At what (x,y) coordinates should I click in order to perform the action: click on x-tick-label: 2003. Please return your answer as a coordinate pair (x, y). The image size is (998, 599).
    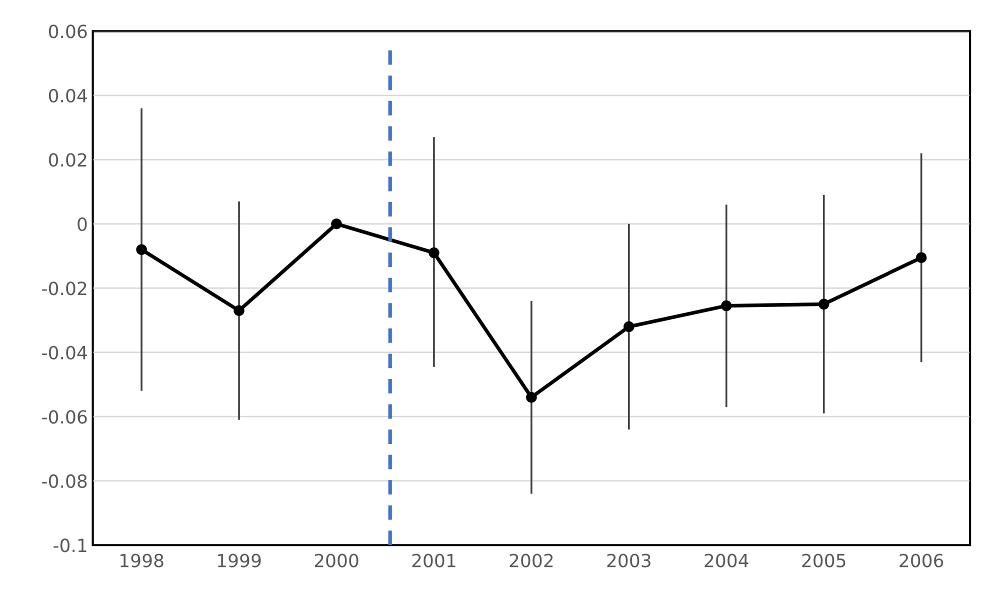
    Looking at the image, I should click on (628, 561).